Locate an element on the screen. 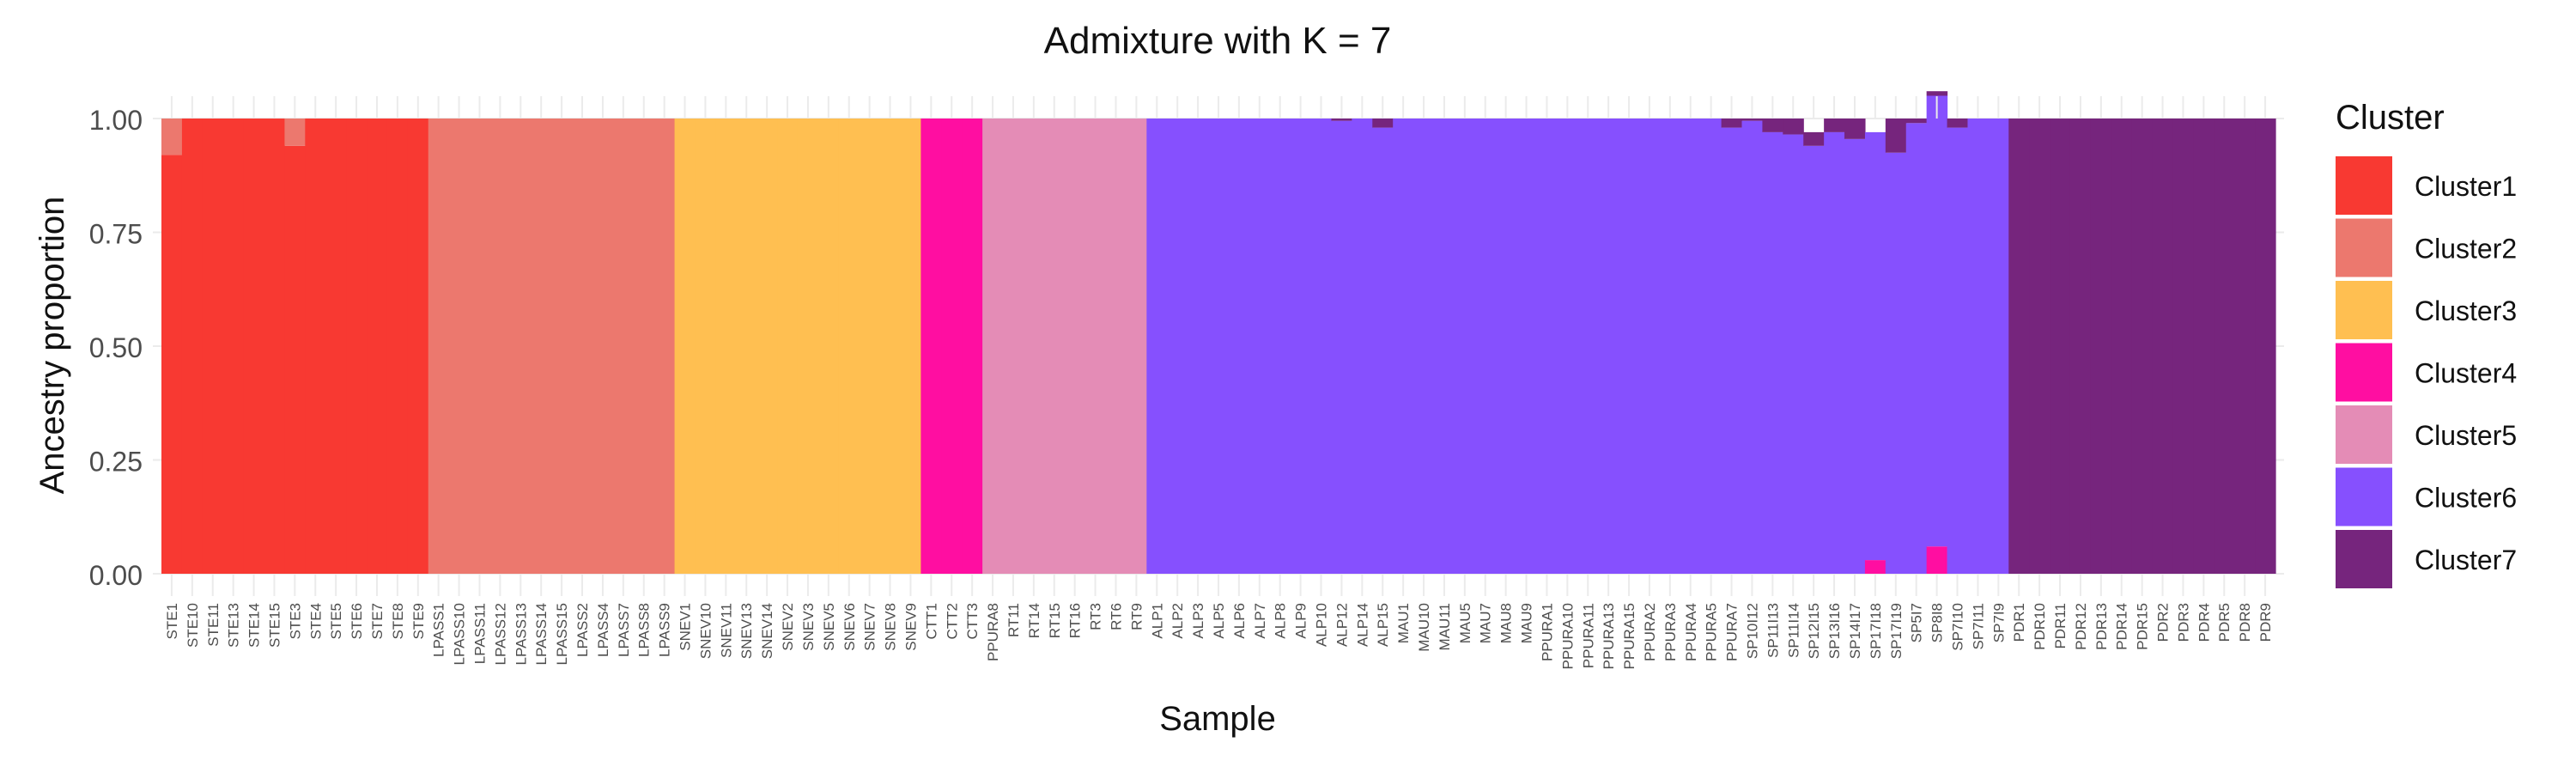 The height and width of the screenshot is (773, 2576). legend-label-cluster7: Cluster7 is located at coordinates (2466, 560).